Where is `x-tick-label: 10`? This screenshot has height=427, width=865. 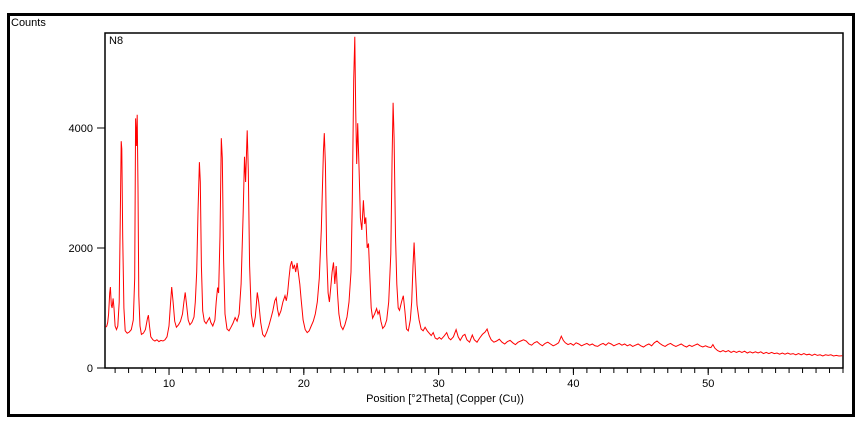
x-tick-label: 10 is located at coordinates (169, 384).